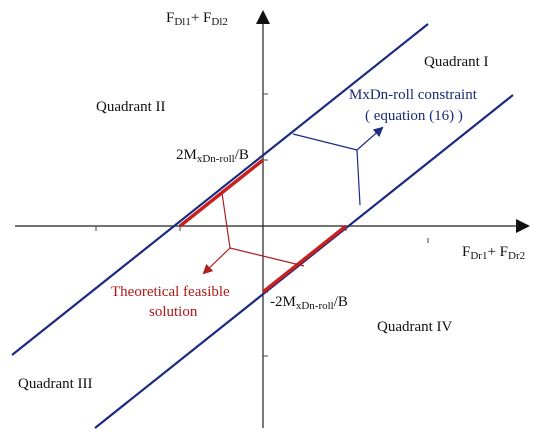  Describe the element at coordinates (173, 312) in the screenshot. I see `feasible-solution-label-line2: solution` at that location.